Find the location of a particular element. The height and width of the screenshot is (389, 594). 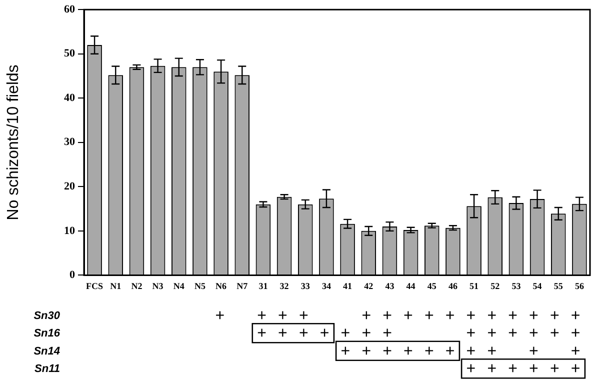

category-label: Sn30 is located at coordinates (47, 316).